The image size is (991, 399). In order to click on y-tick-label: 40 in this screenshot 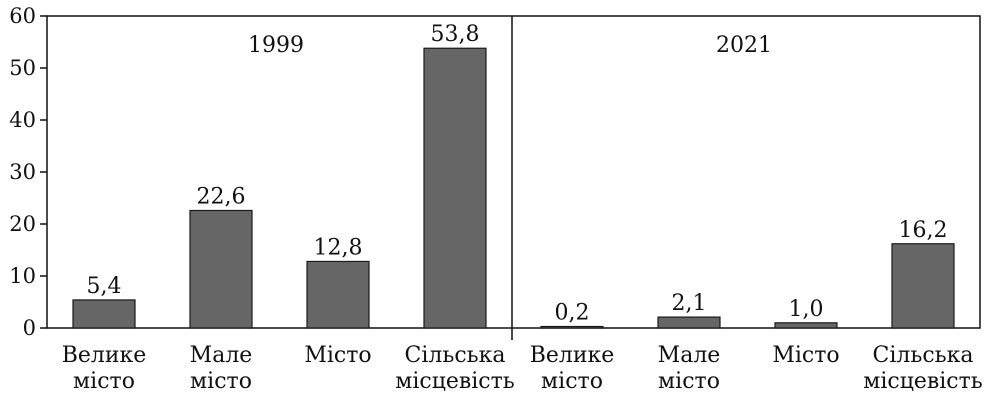, I will do `click(22, 120)`.